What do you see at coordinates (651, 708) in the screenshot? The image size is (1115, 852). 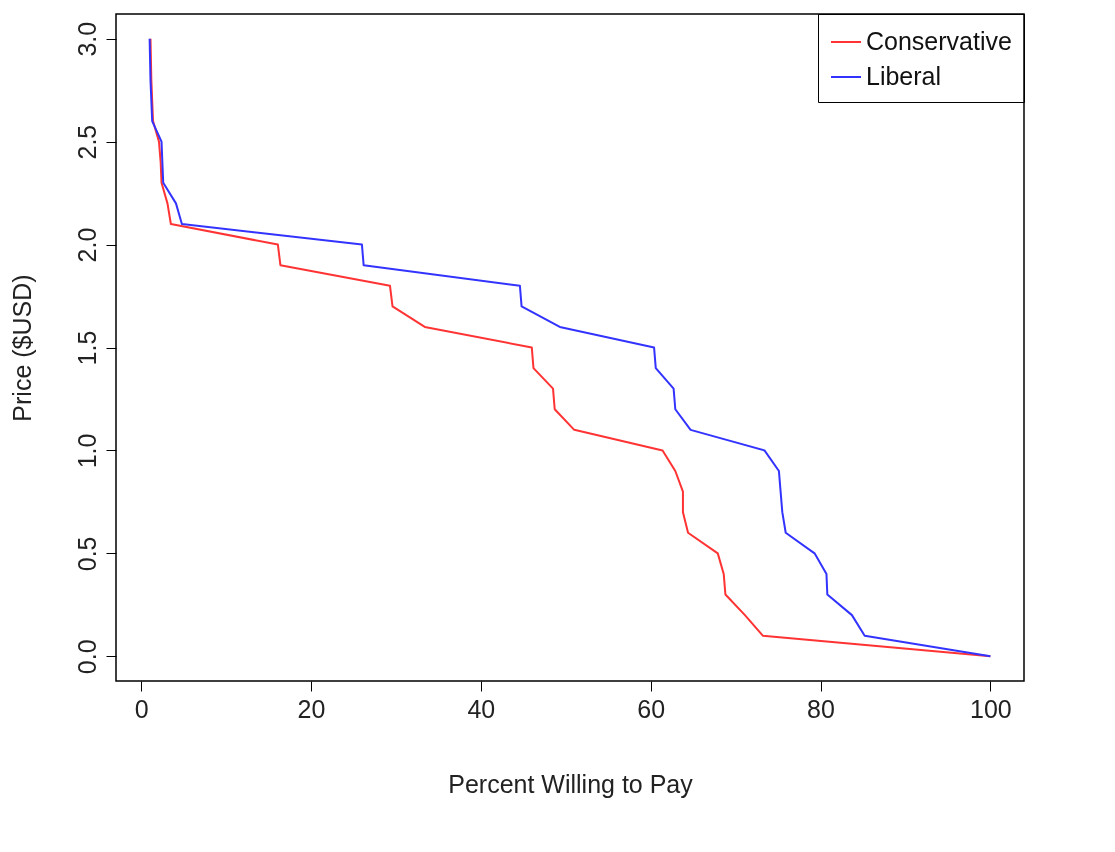 I see `x-tick-label: 60` at bounding box center [651, 708].